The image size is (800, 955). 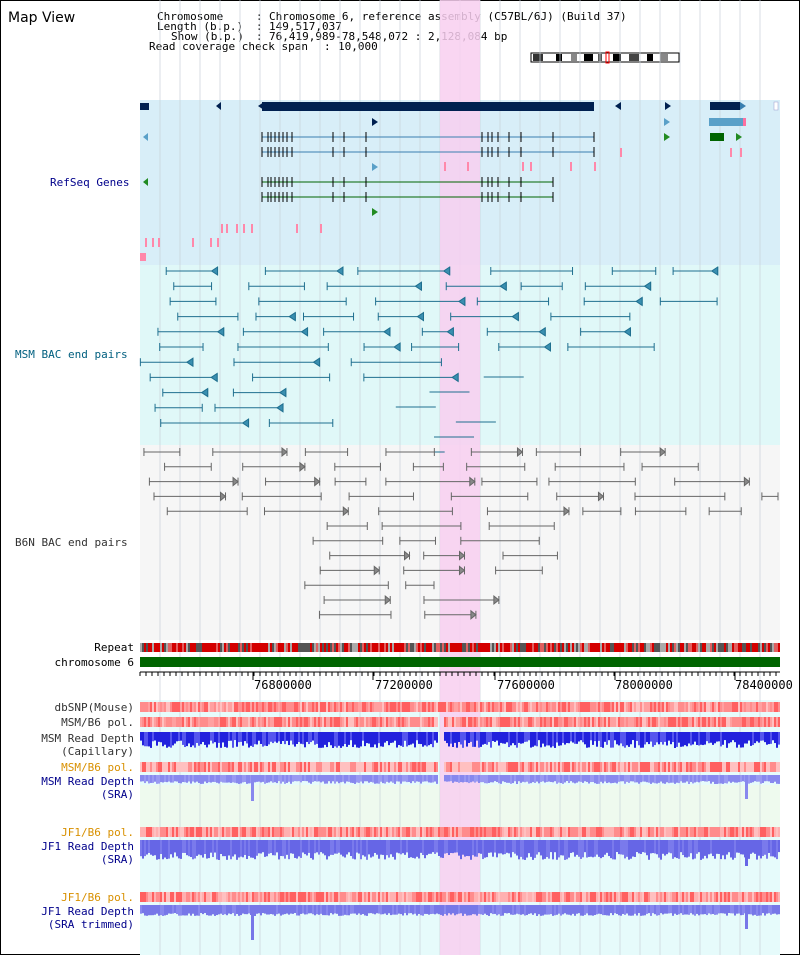 What do you see at coordinates (526, 685) in the screenshot?
I see `axis-tick-3: 77600000` at bounding box center [526, 685].